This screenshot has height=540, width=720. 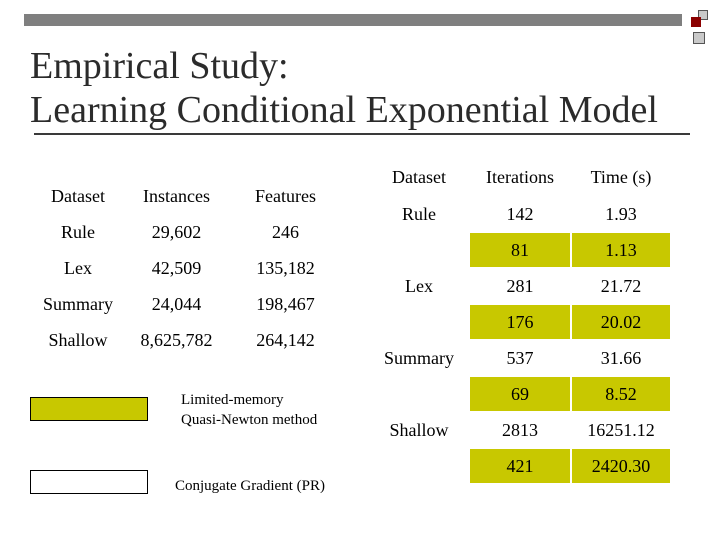 I want to click on header-cell: Features, so click(x=285, y=195).